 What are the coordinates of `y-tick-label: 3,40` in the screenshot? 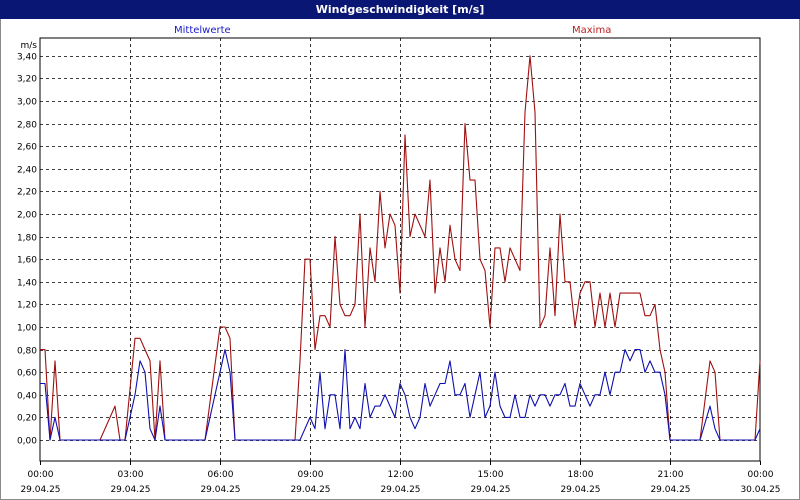 It's located at (27, 58).